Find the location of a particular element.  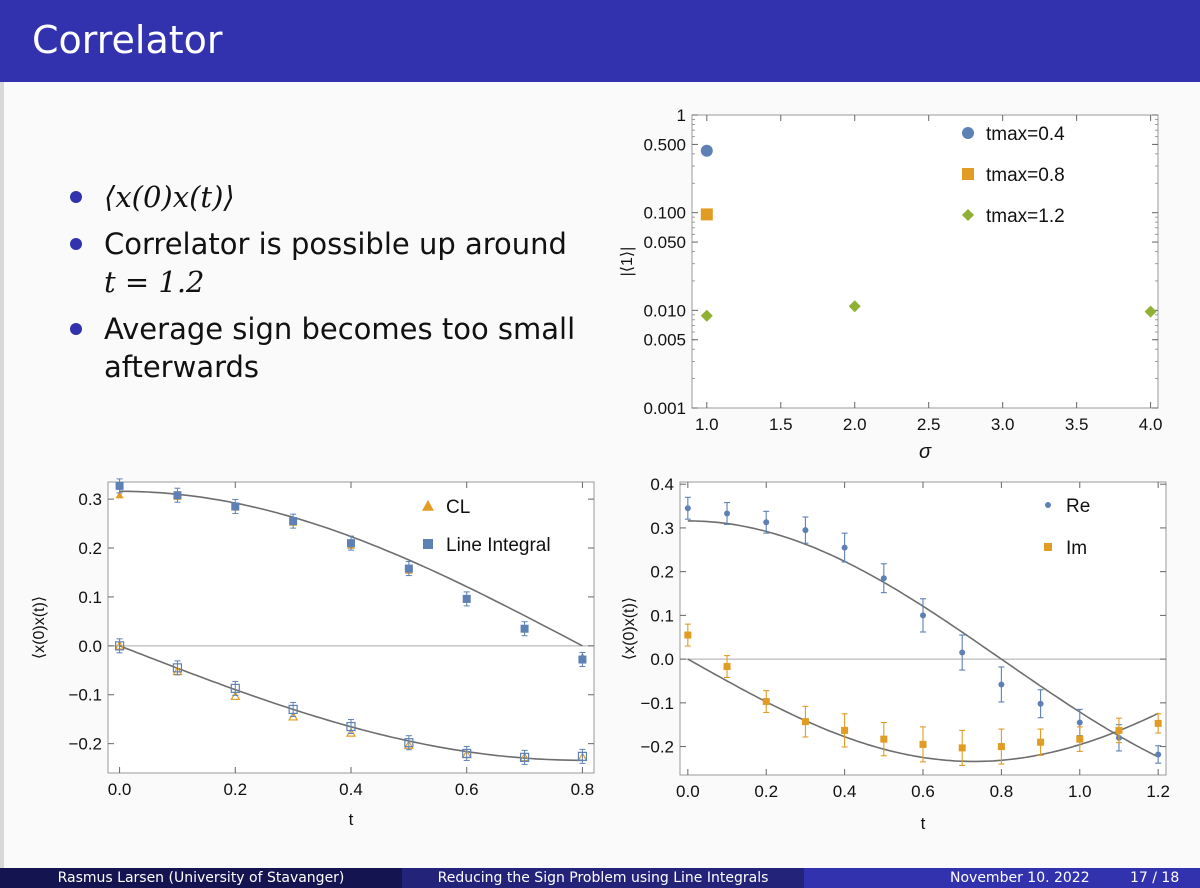

legend-item: Line Integral is located at coordinates (487, 545).